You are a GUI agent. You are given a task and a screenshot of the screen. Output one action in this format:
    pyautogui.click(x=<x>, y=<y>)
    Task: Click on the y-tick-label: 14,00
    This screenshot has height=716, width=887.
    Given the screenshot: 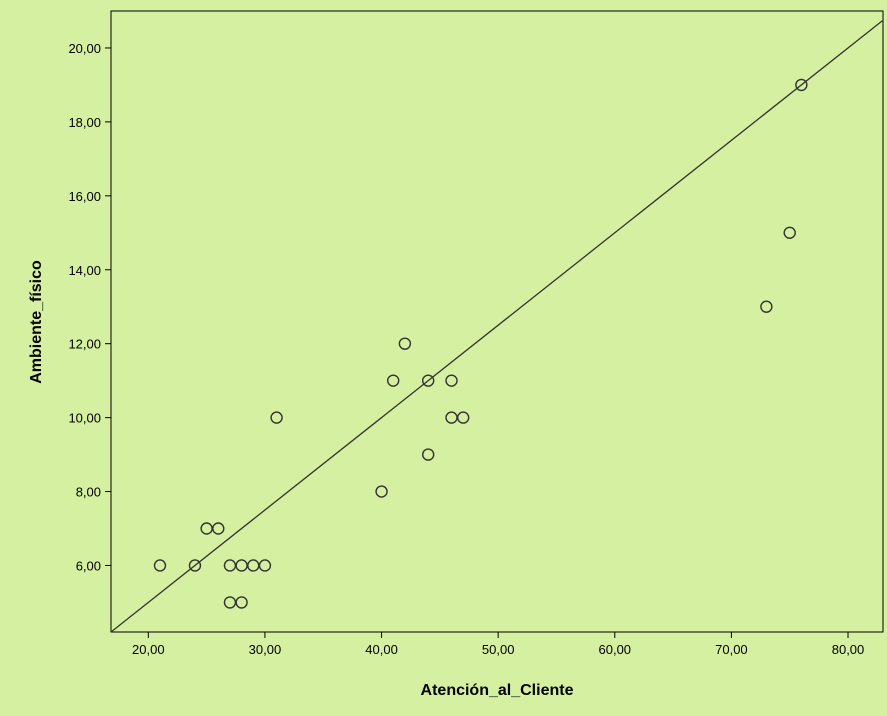 What is the action you would take?
    pyautogui.click(x=84, y=270)
    